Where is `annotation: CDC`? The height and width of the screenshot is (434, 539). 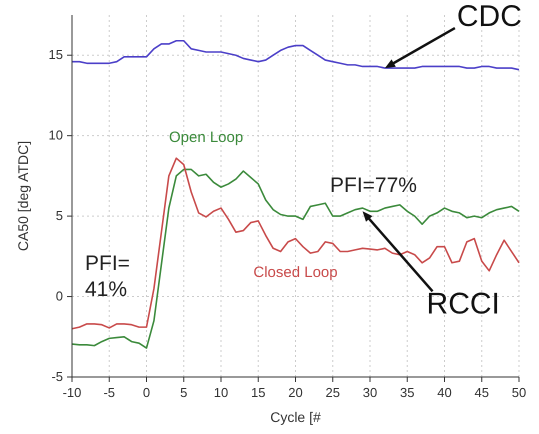
annotation: CDC is located at coordinates (489, 17).